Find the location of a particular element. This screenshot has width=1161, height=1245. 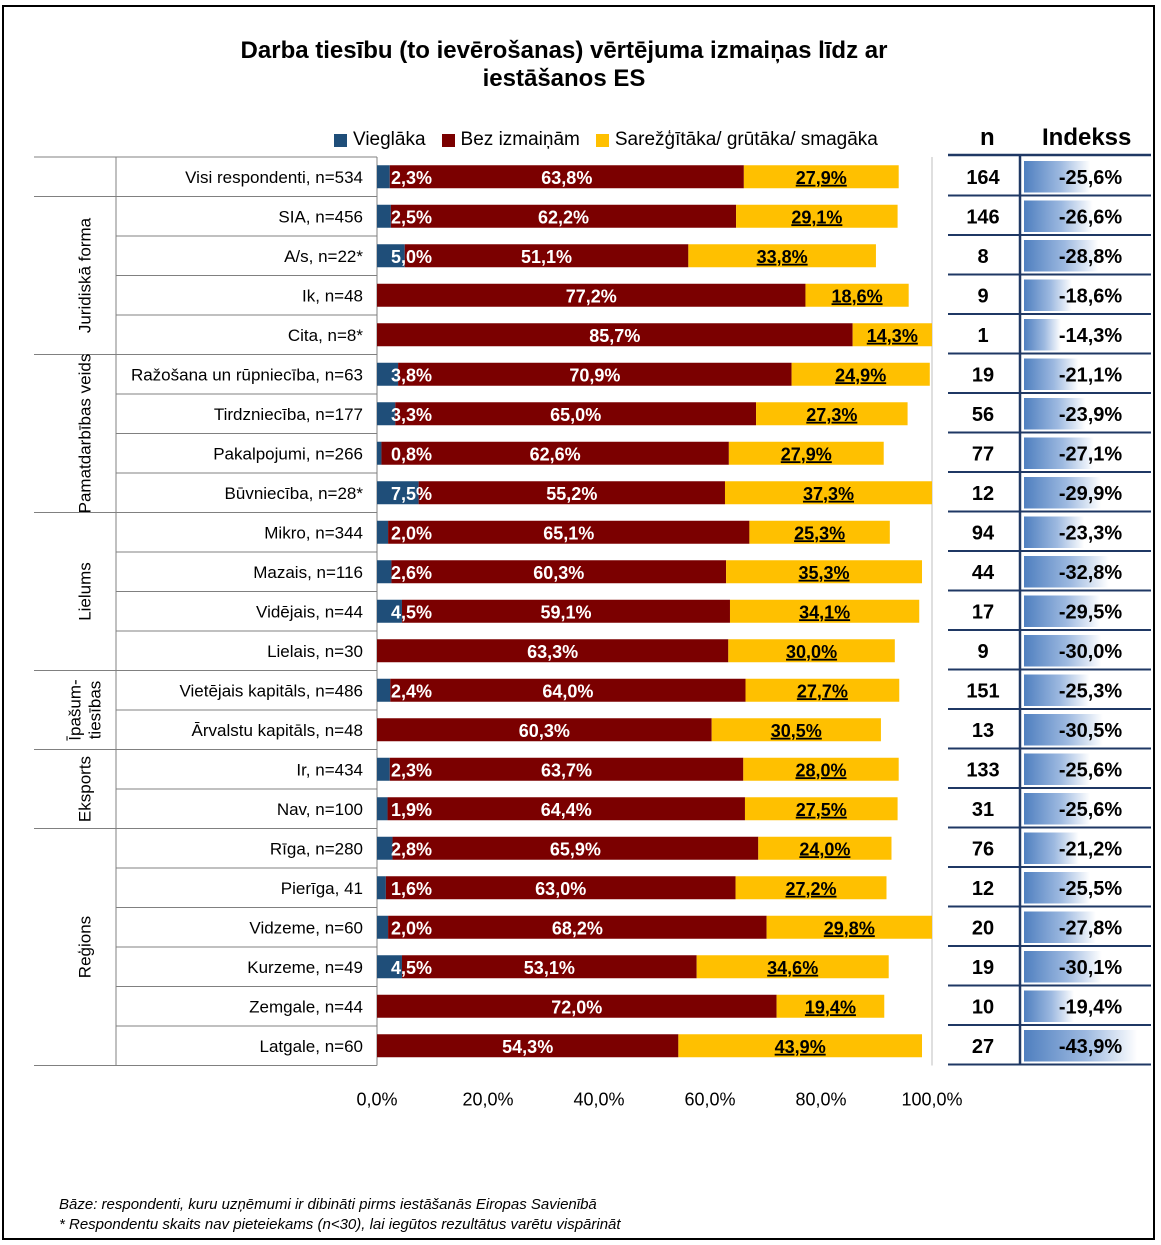

n-value: 10 is located at coordinates (983, 1007).